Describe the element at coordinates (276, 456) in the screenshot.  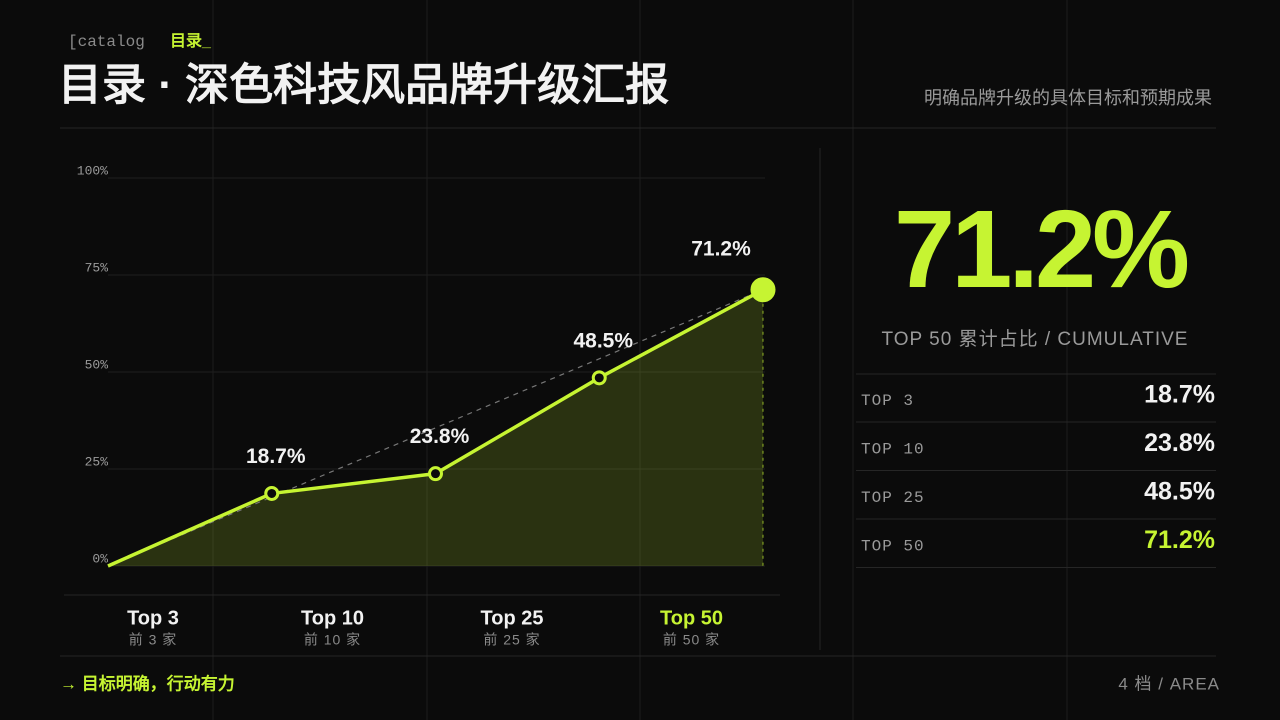
I see `value-label: 18.7%` at that location.